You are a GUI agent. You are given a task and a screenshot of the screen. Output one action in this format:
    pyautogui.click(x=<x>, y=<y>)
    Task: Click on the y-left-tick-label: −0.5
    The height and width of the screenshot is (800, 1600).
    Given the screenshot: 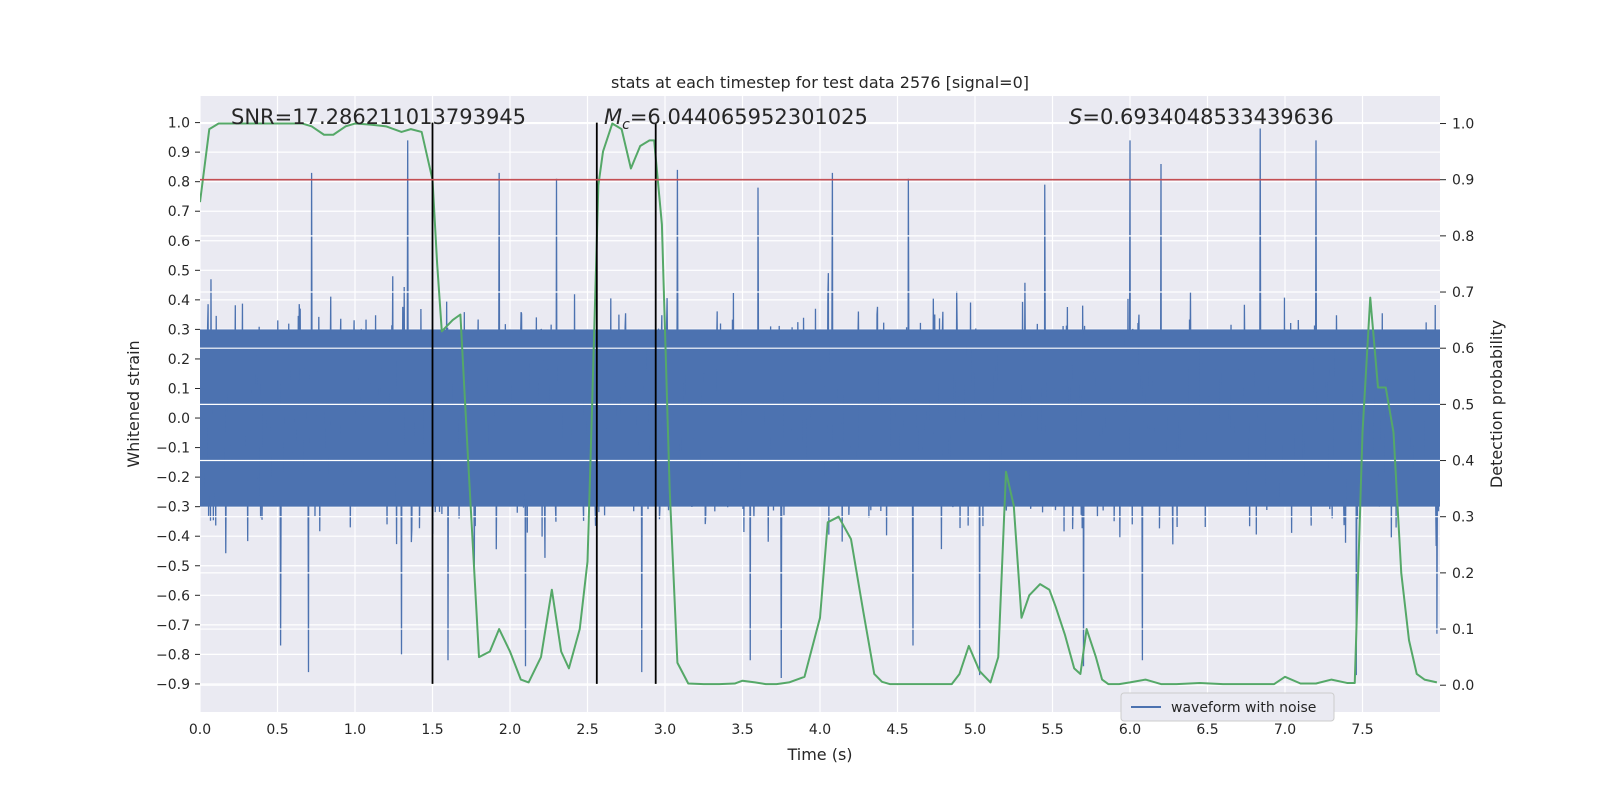 What is the action you would take?
    pyautogui.click(x=173, y=567)
    